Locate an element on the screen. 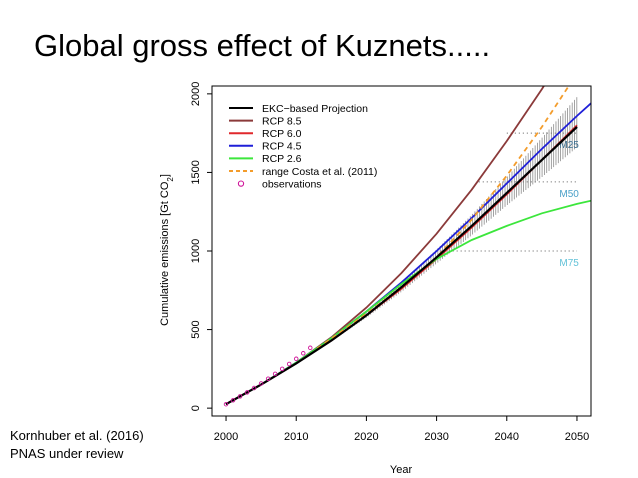  legend-rcp-4-5-label: RCP 4.5 is located at coordinates (282, 147).